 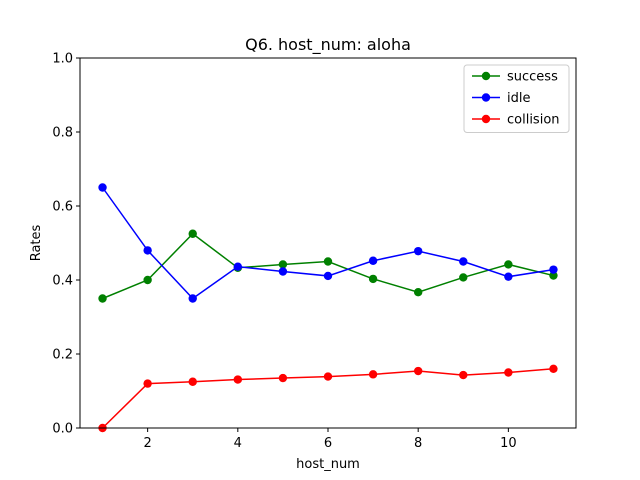 What do you see at coordinates (533, 120) in the screenshot?
I see `legend-label: collision` at bounding box center [533, 120].